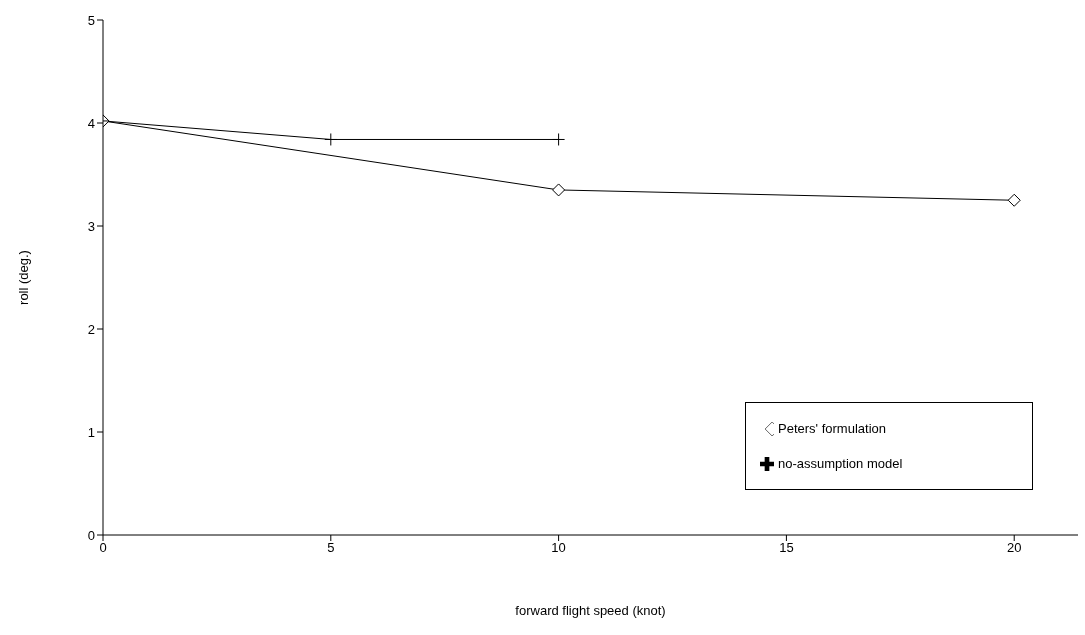 The height and width of the screenshot is (635, 1085). Describe the element at coordinates (91, 226) in the screenshot. I see `y-tick-label: 3` at that location.